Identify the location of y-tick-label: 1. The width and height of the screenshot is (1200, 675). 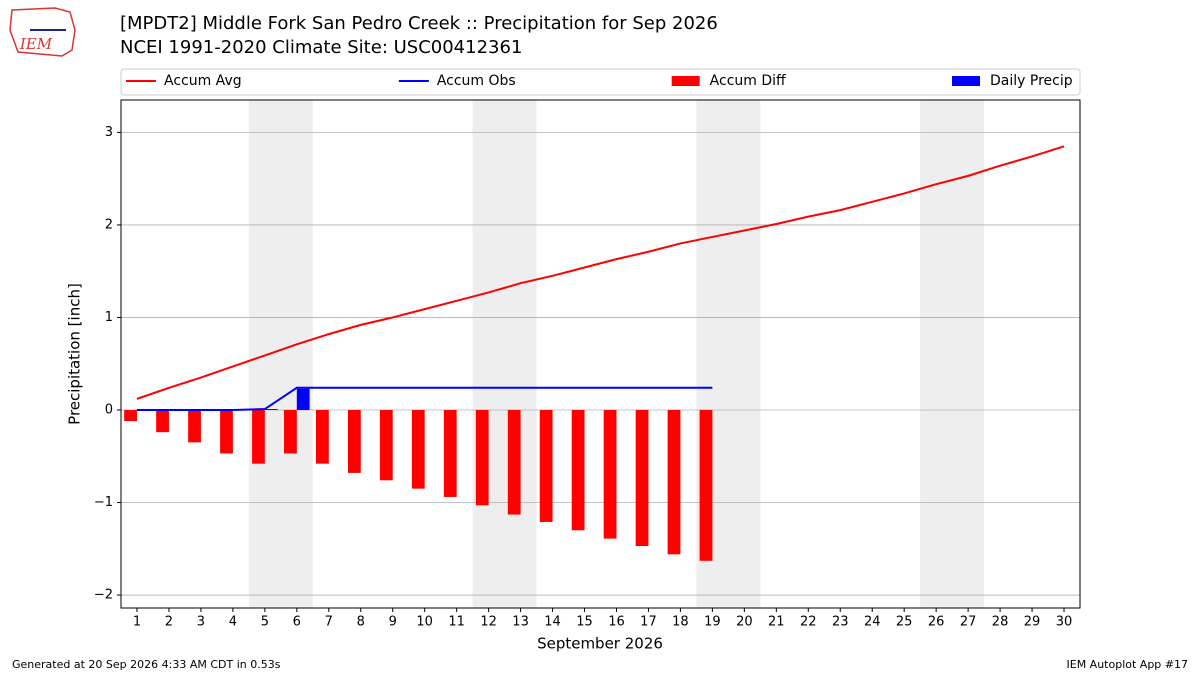
(109, 317).